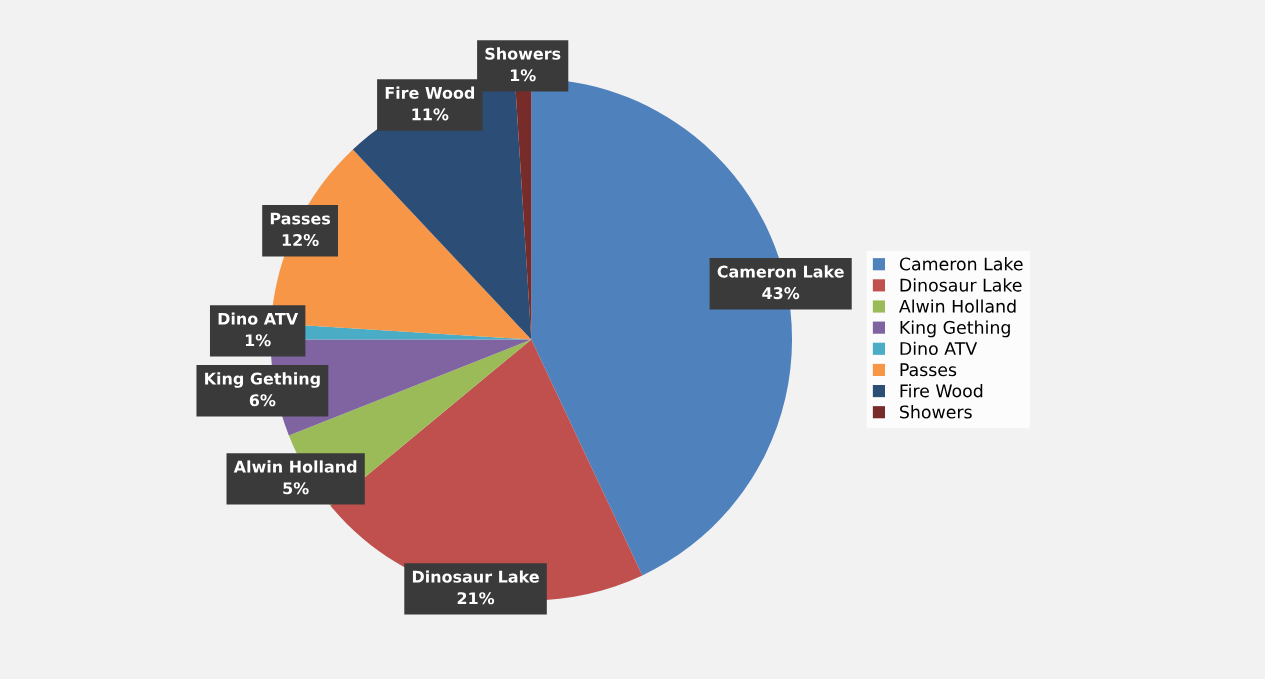 This screenshot has height=679, width=1265. What do you see at coordinates (955, 329) in the screenshot?
I see `legend-label: King Gething` at bounding box center [955, 329].